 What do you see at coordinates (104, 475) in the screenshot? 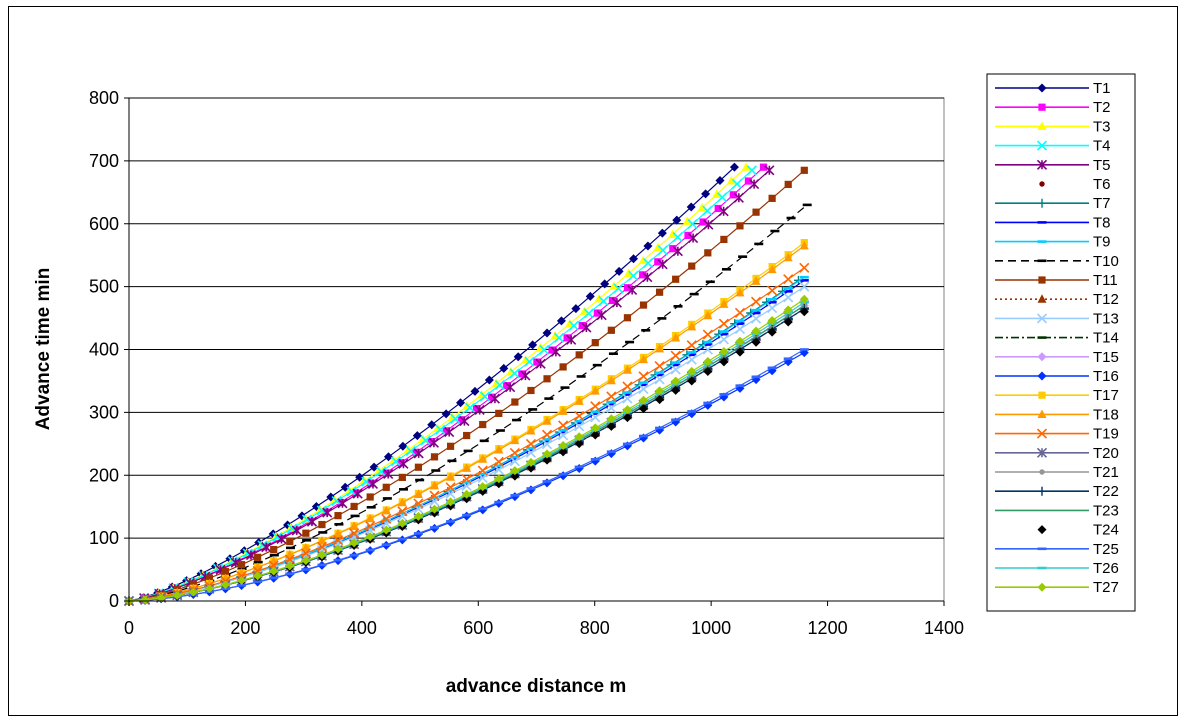
I see `y-tick-label: 200` at bounding box center [104, 475].